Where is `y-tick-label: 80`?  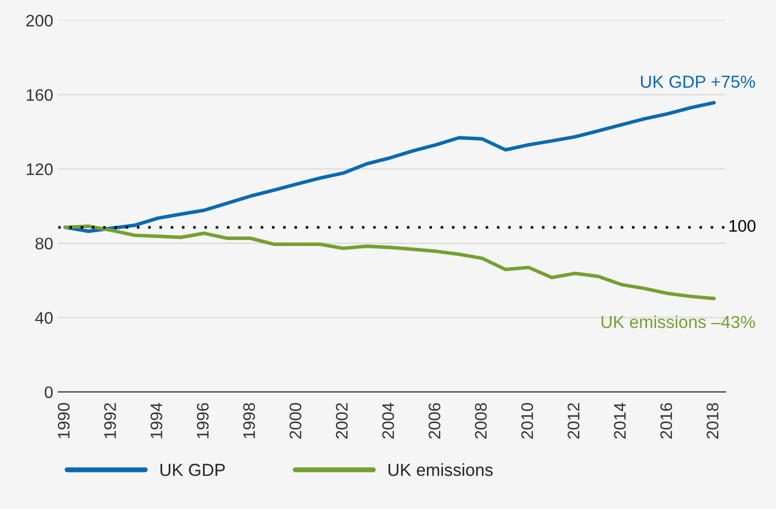
y-tick-label: 80 is located at coordinates (44, 244).